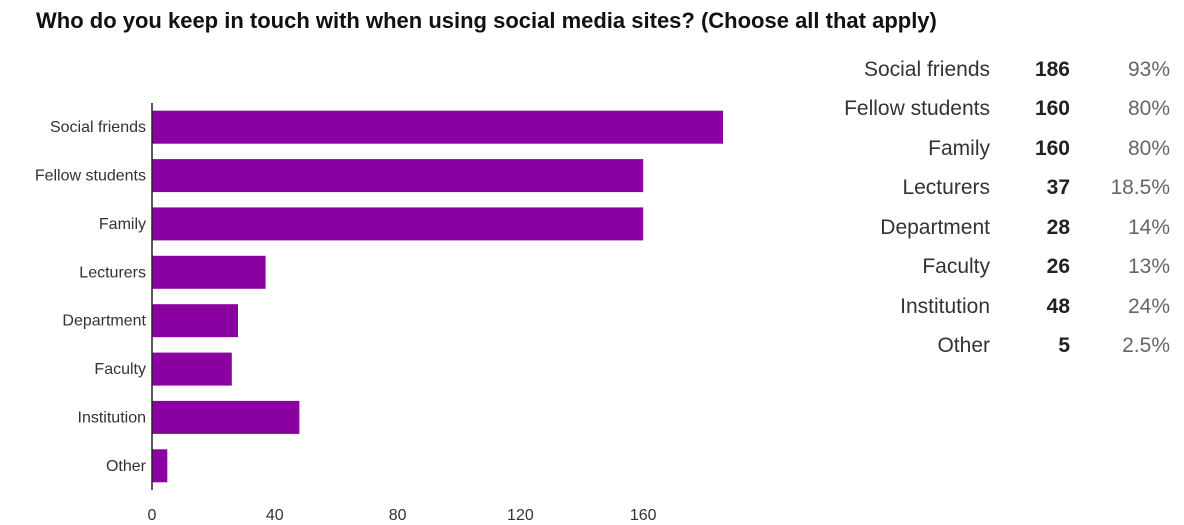 This screenshot has height=525, width=1184. Describe the element at coordinates (1000, 110) in the screenshot. I see `table-row: Fellow students 160 80%` at that location.